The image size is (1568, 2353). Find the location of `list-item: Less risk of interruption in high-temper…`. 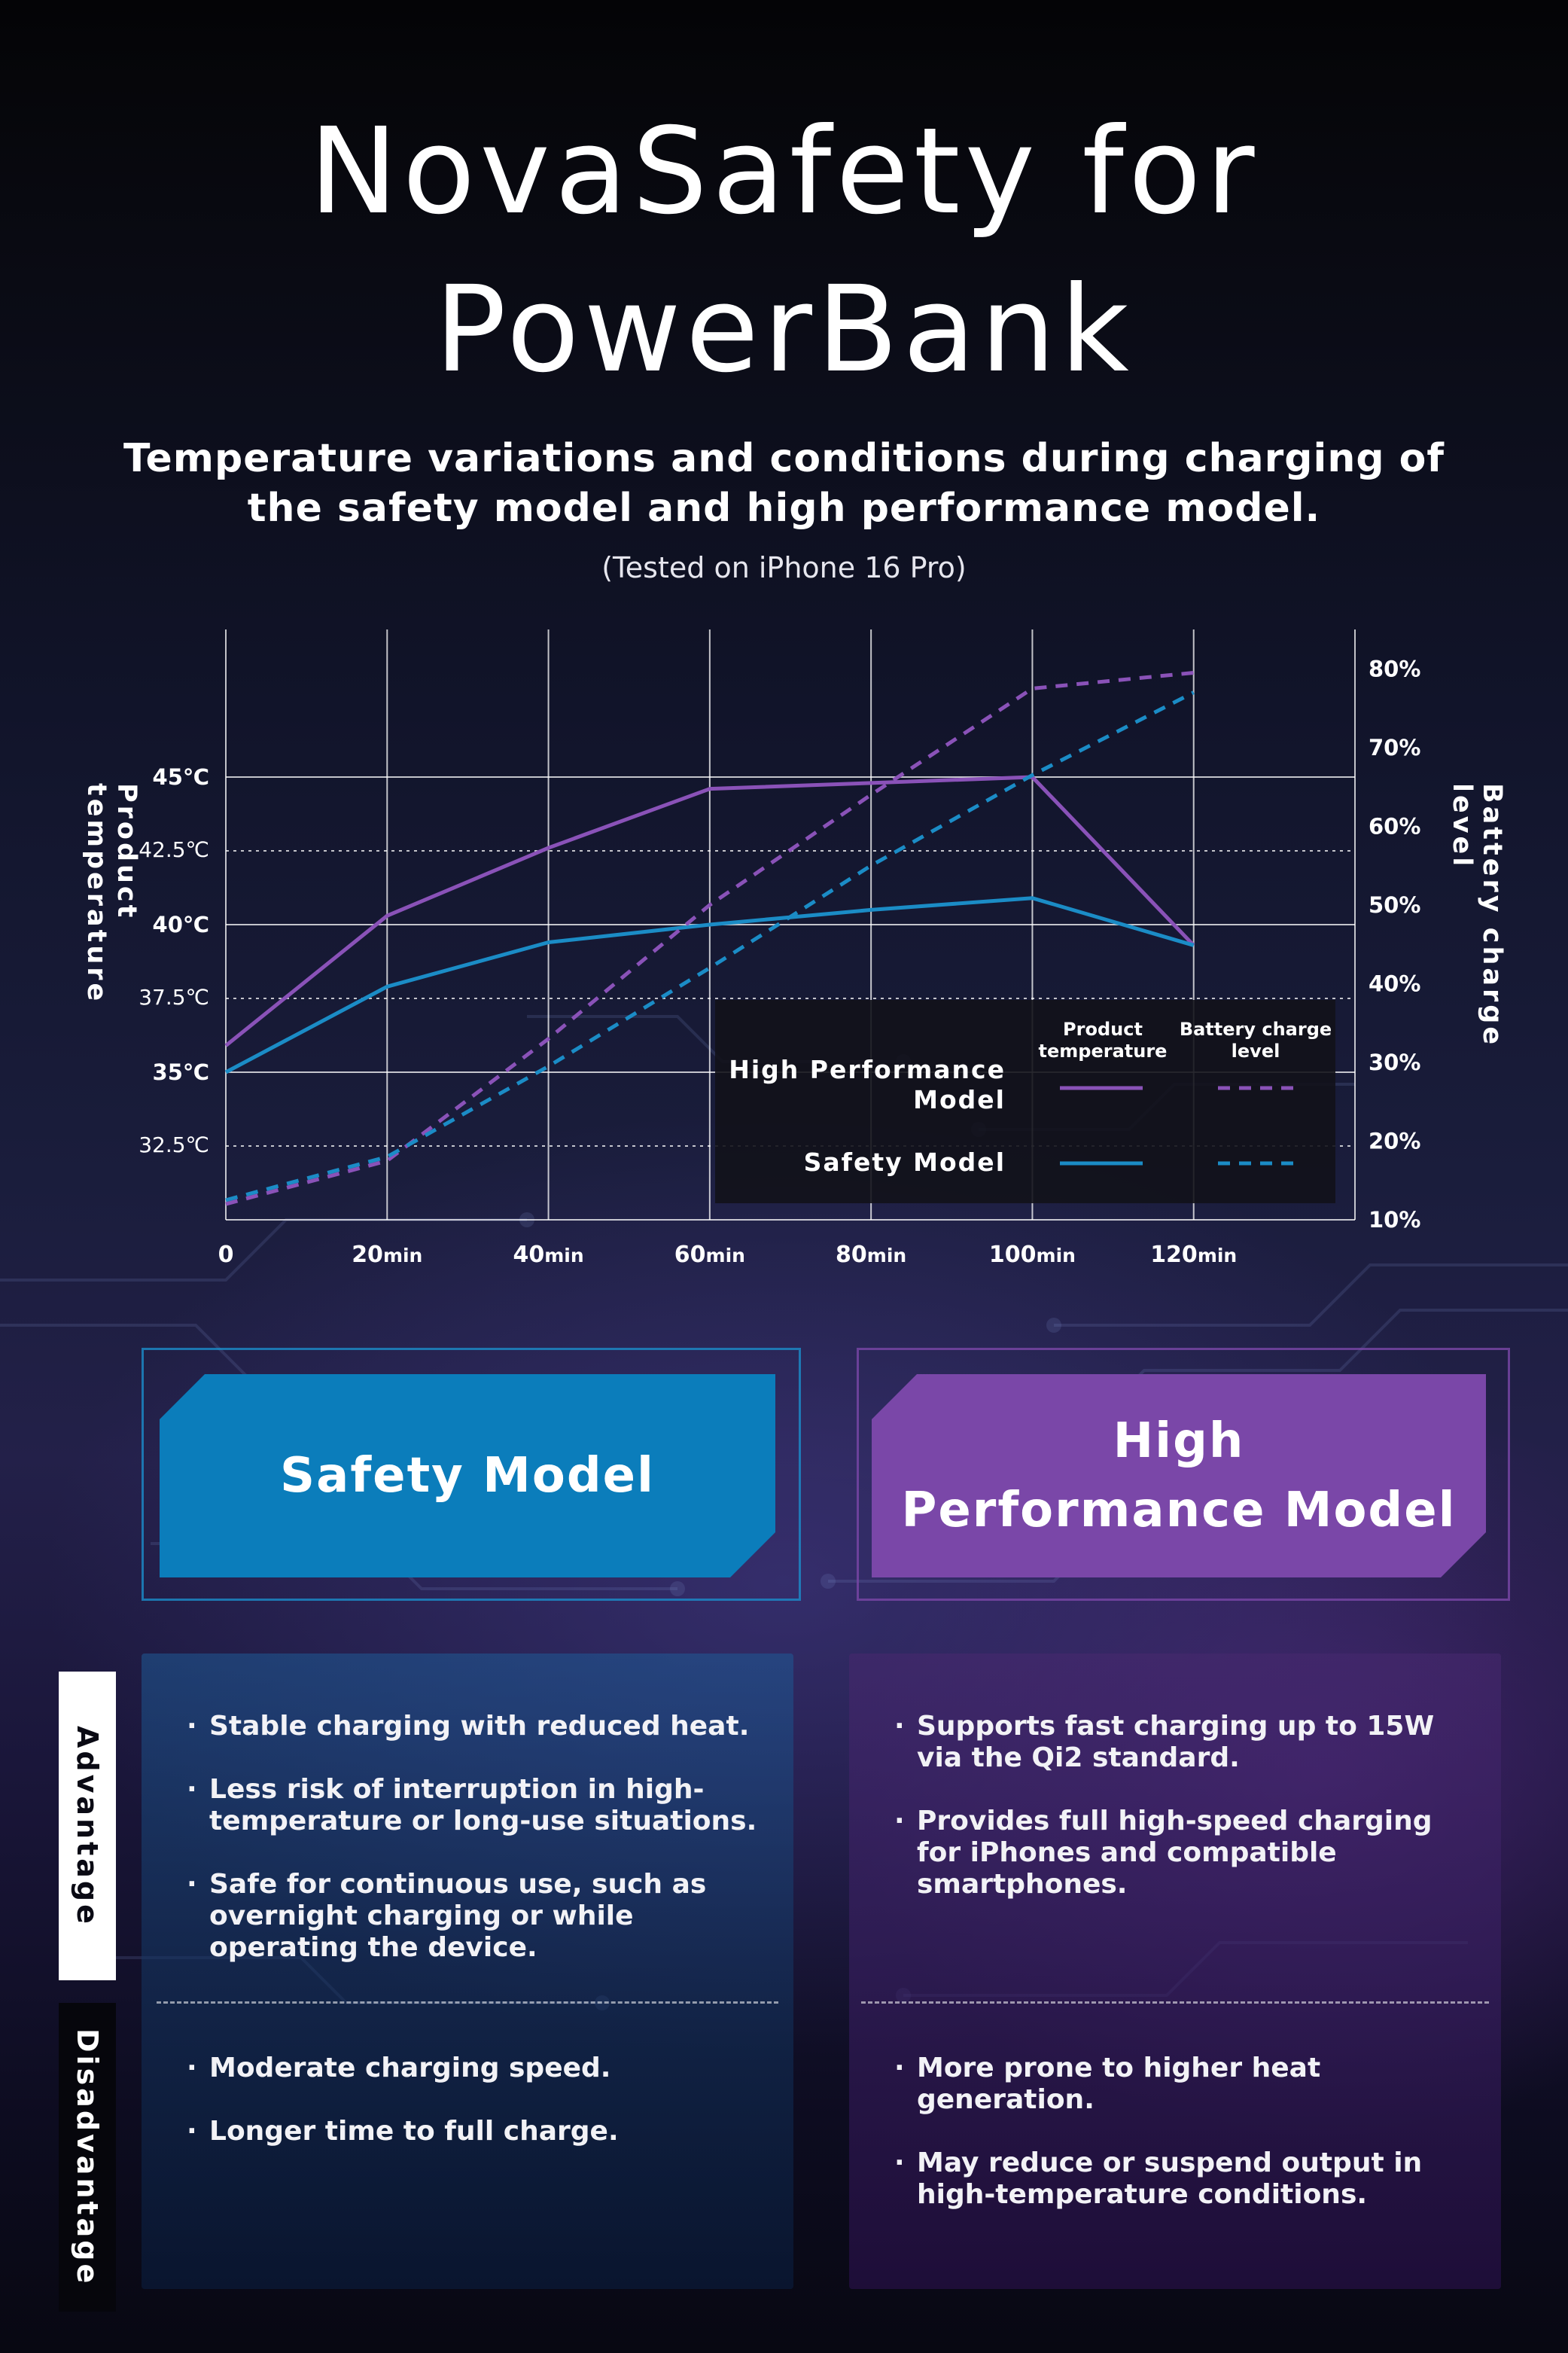

list-item: Less risk of interruption in high-temper… is located at coordinates (476, 1806).